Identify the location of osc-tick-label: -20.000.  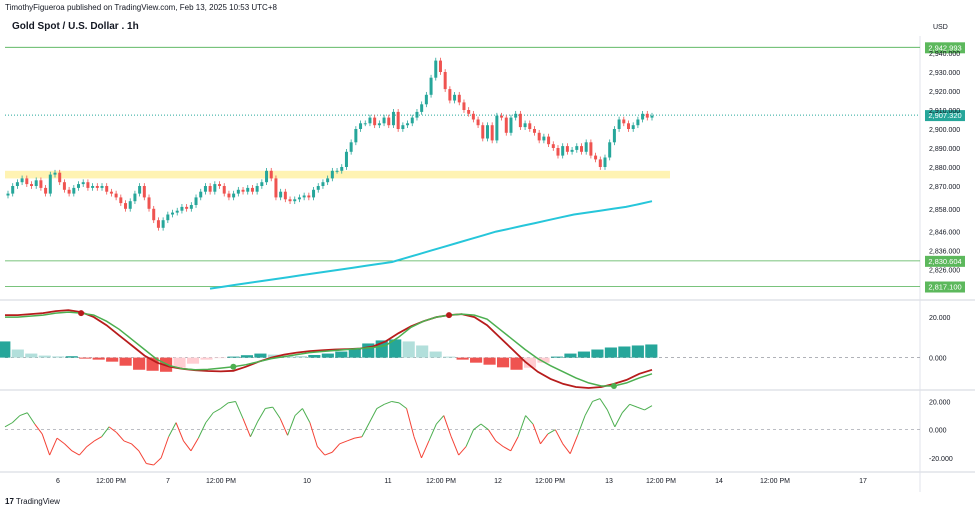
(941, 459).